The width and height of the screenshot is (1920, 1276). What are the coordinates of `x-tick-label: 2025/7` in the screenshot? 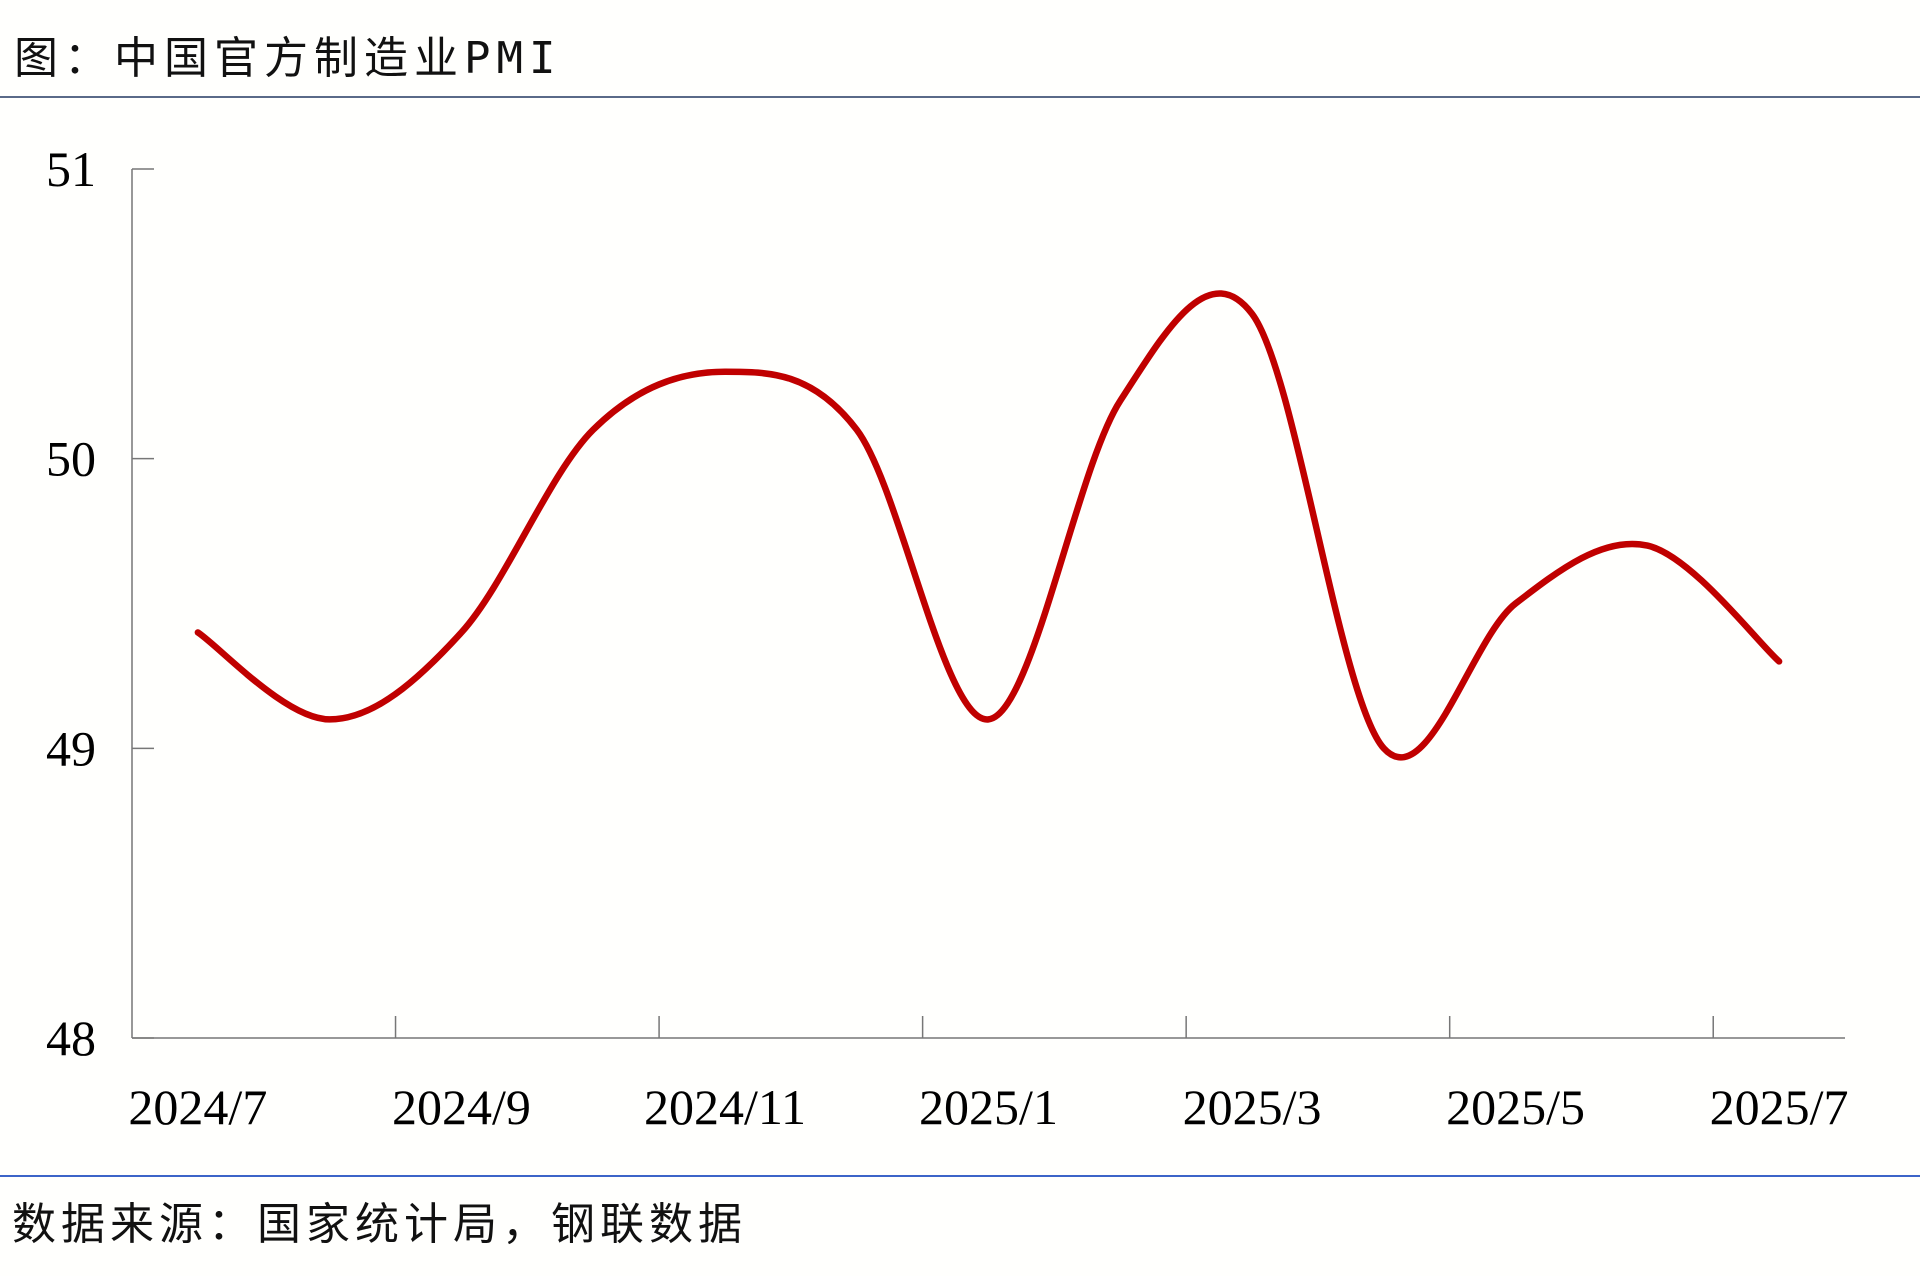 It's located at (1779, 1107).